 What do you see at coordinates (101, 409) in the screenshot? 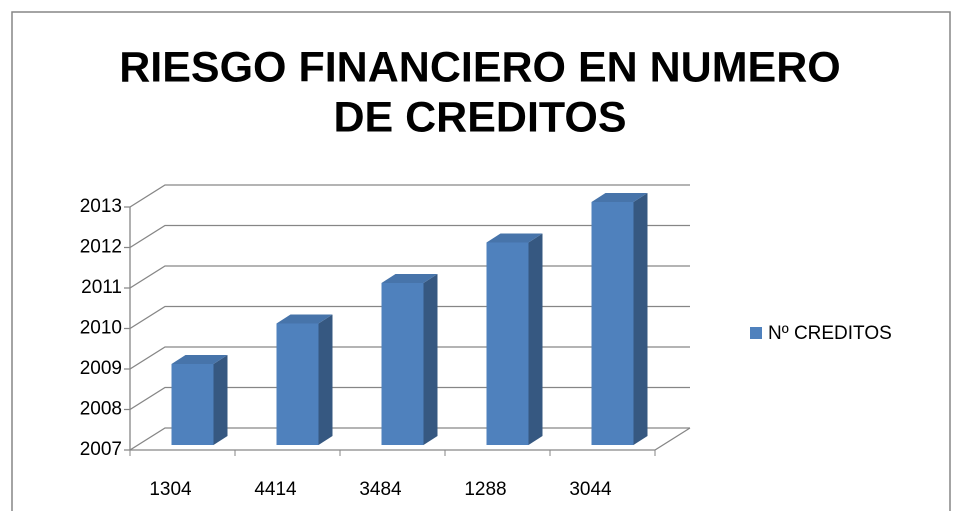
I see `y-tick-label: 2008` at bounding box center [101, 409].